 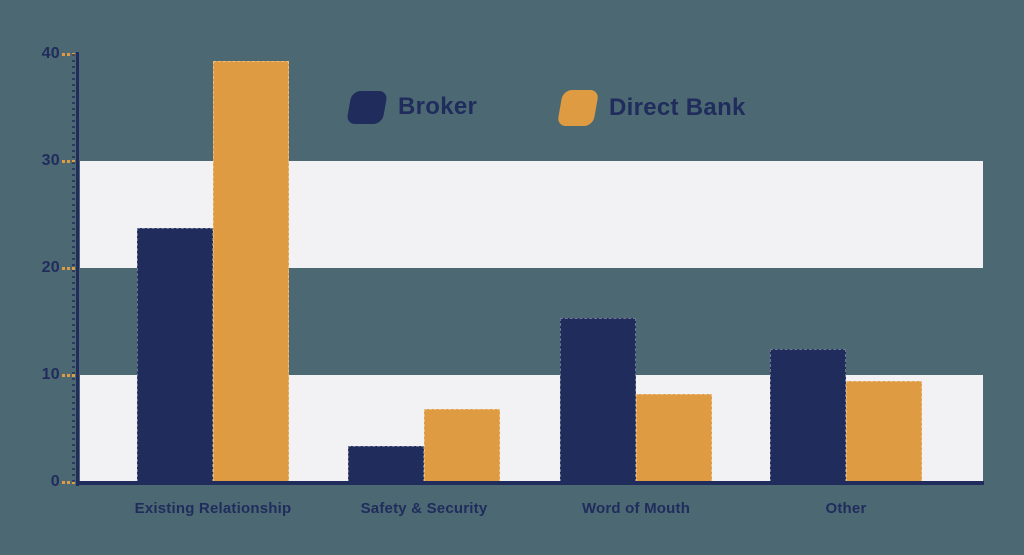 I want to click on y-tick-label-40: 40, so click(x=50, y=53).